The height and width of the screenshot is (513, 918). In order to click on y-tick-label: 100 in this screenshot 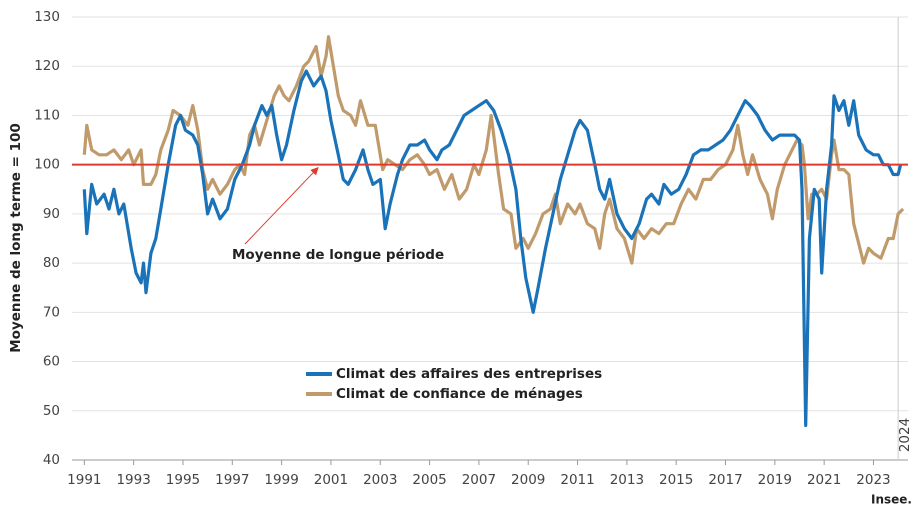, I will do `click(47, 165)`.